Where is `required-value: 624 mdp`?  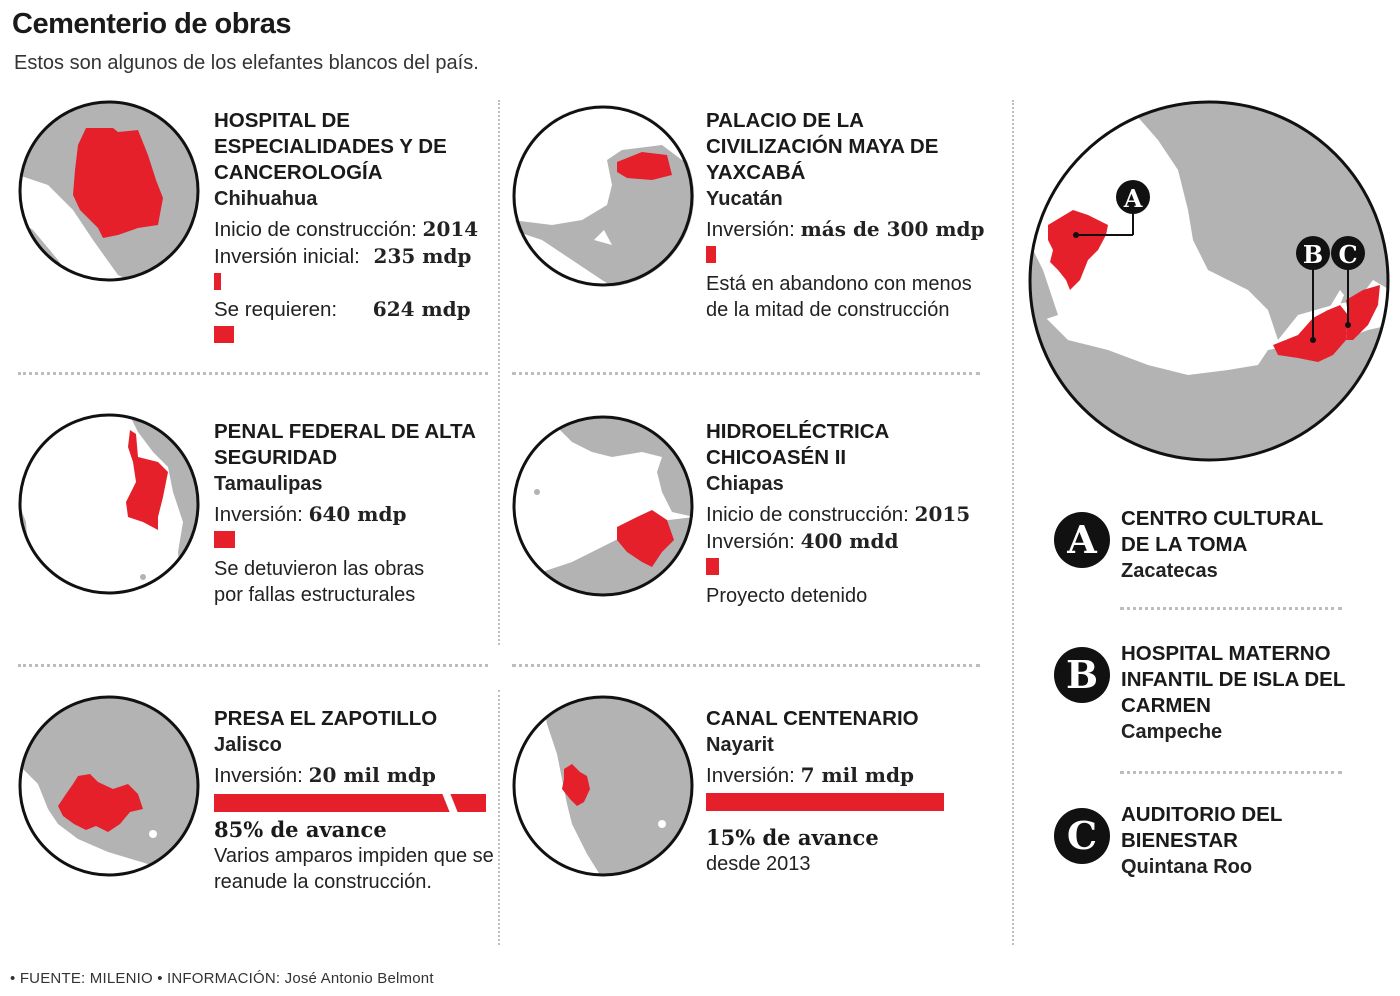
required-value: 624 mdp is located at coordinates (421, 309).